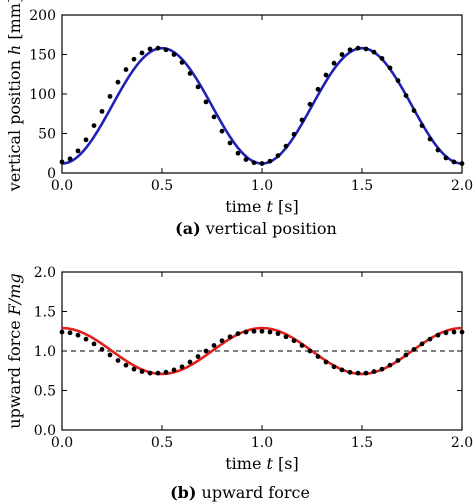 This screenshot has width=474, height=504. I want to click on x-tick-label-a: 0.5, so click(162, 186).